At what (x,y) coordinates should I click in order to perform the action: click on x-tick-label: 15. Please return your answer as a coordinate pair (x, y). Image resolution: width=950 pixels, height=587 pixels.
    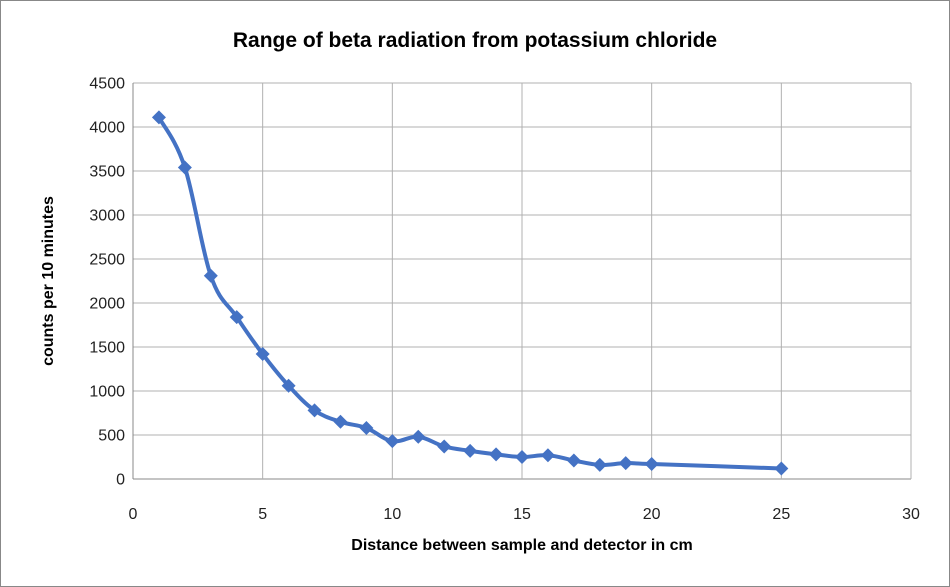
    Looking at the image, I should click on (522, 514).